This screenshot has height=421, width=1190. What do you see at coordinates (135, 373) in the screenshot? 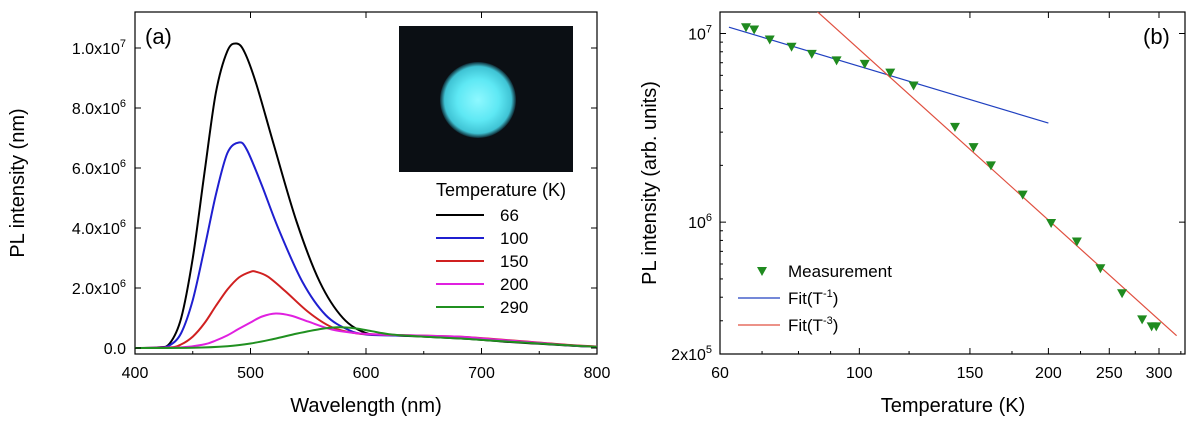
I see `x-tick-label: 400` at bounding box center [135, 373].